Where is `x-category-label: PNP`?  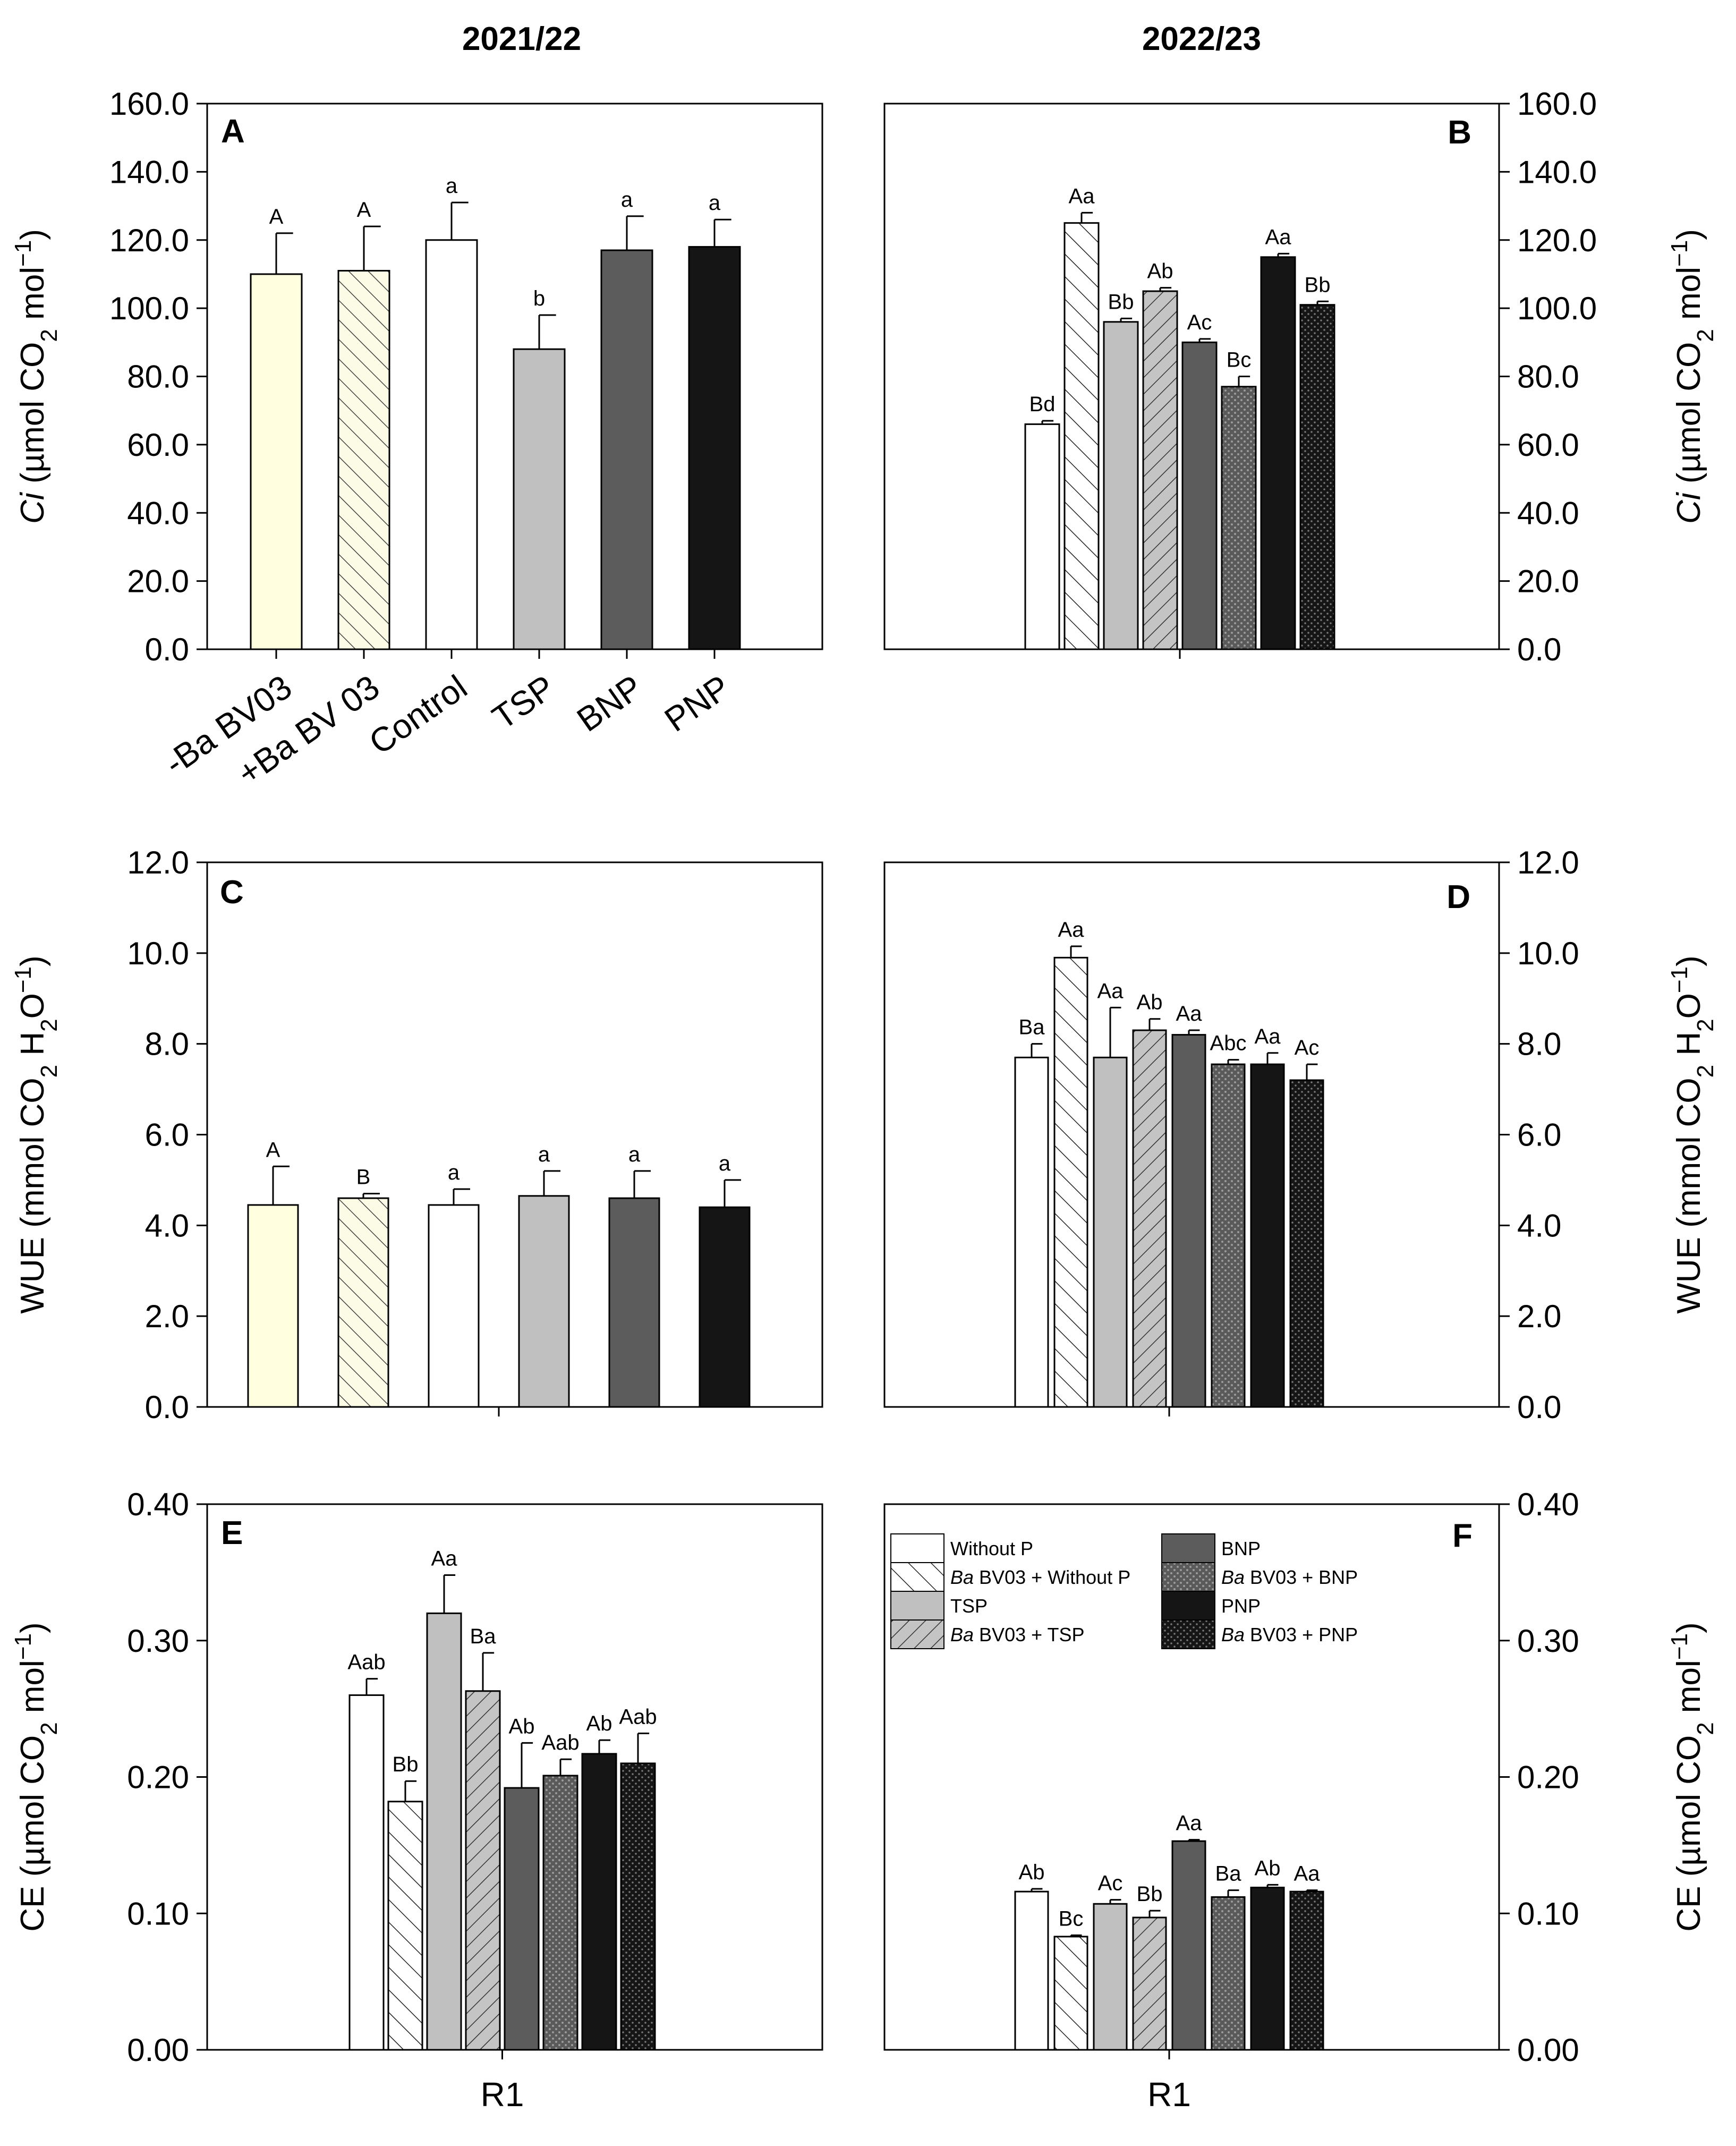 x-category-label: PNP is located at coordinates (697, 703).